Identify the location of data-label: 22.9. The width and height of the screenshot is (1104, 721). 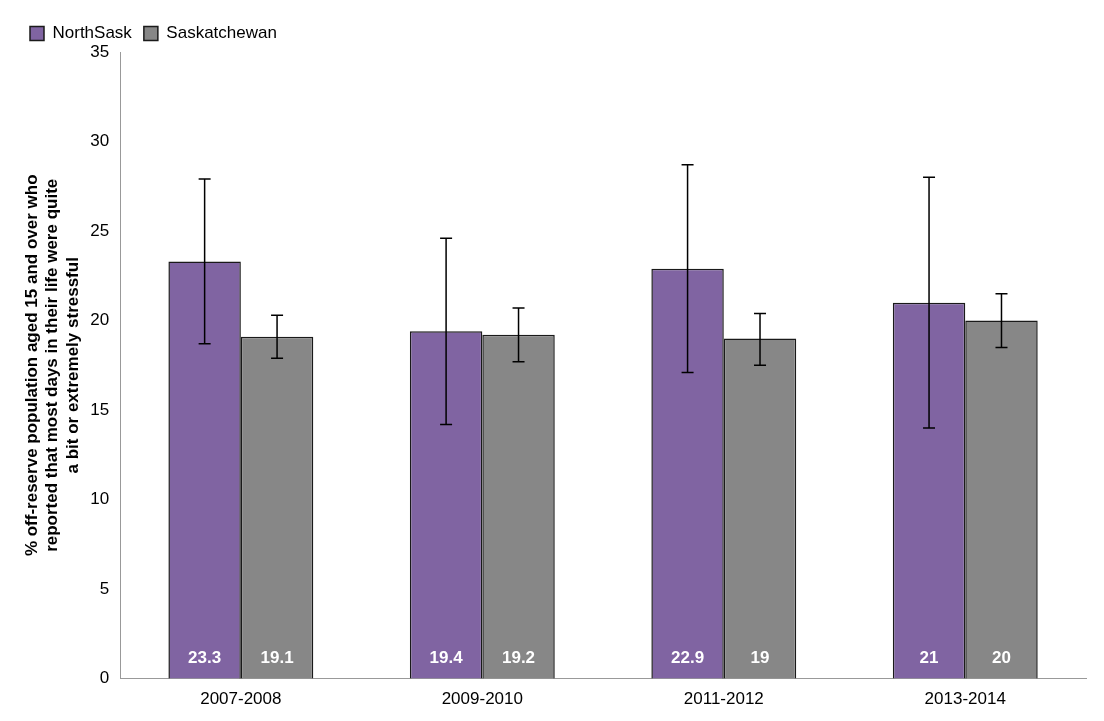
(688, 658).